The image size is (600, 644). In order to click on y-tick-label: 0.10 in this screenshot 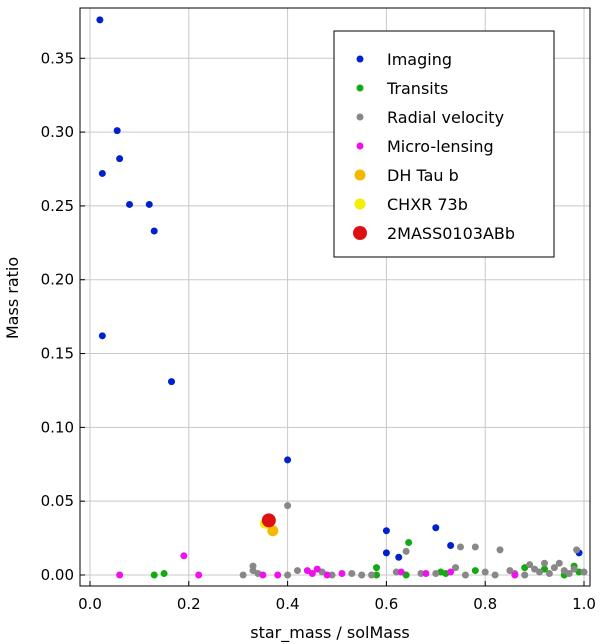, I will do `click(57, 427)`.